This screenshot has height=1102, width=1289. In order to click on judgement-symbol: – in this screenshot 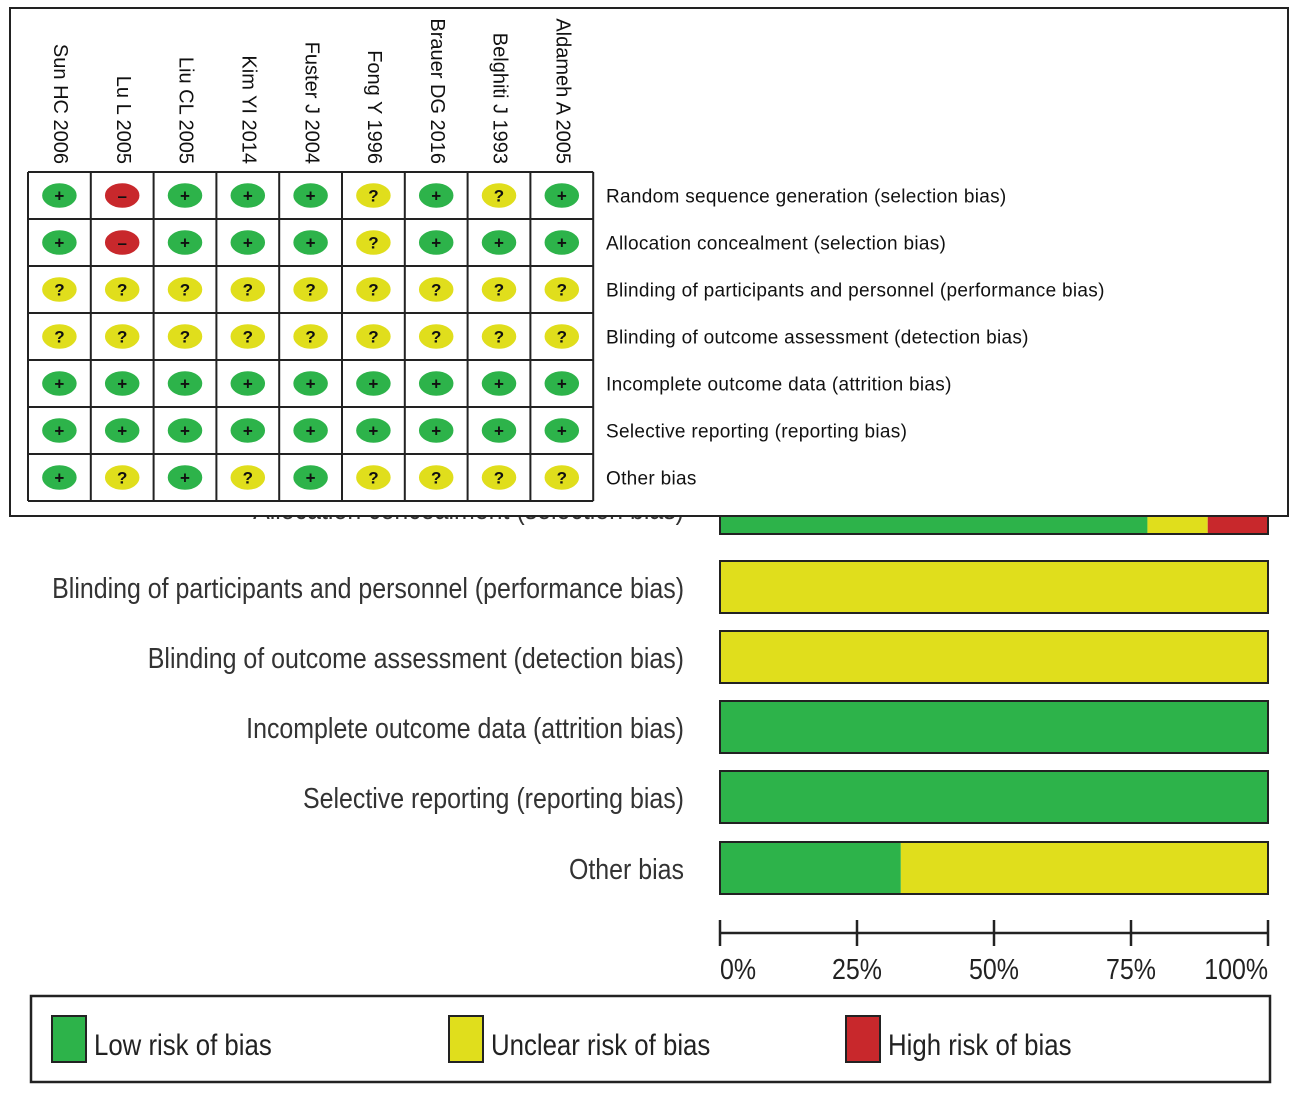, I will do `click(121, 196)`.